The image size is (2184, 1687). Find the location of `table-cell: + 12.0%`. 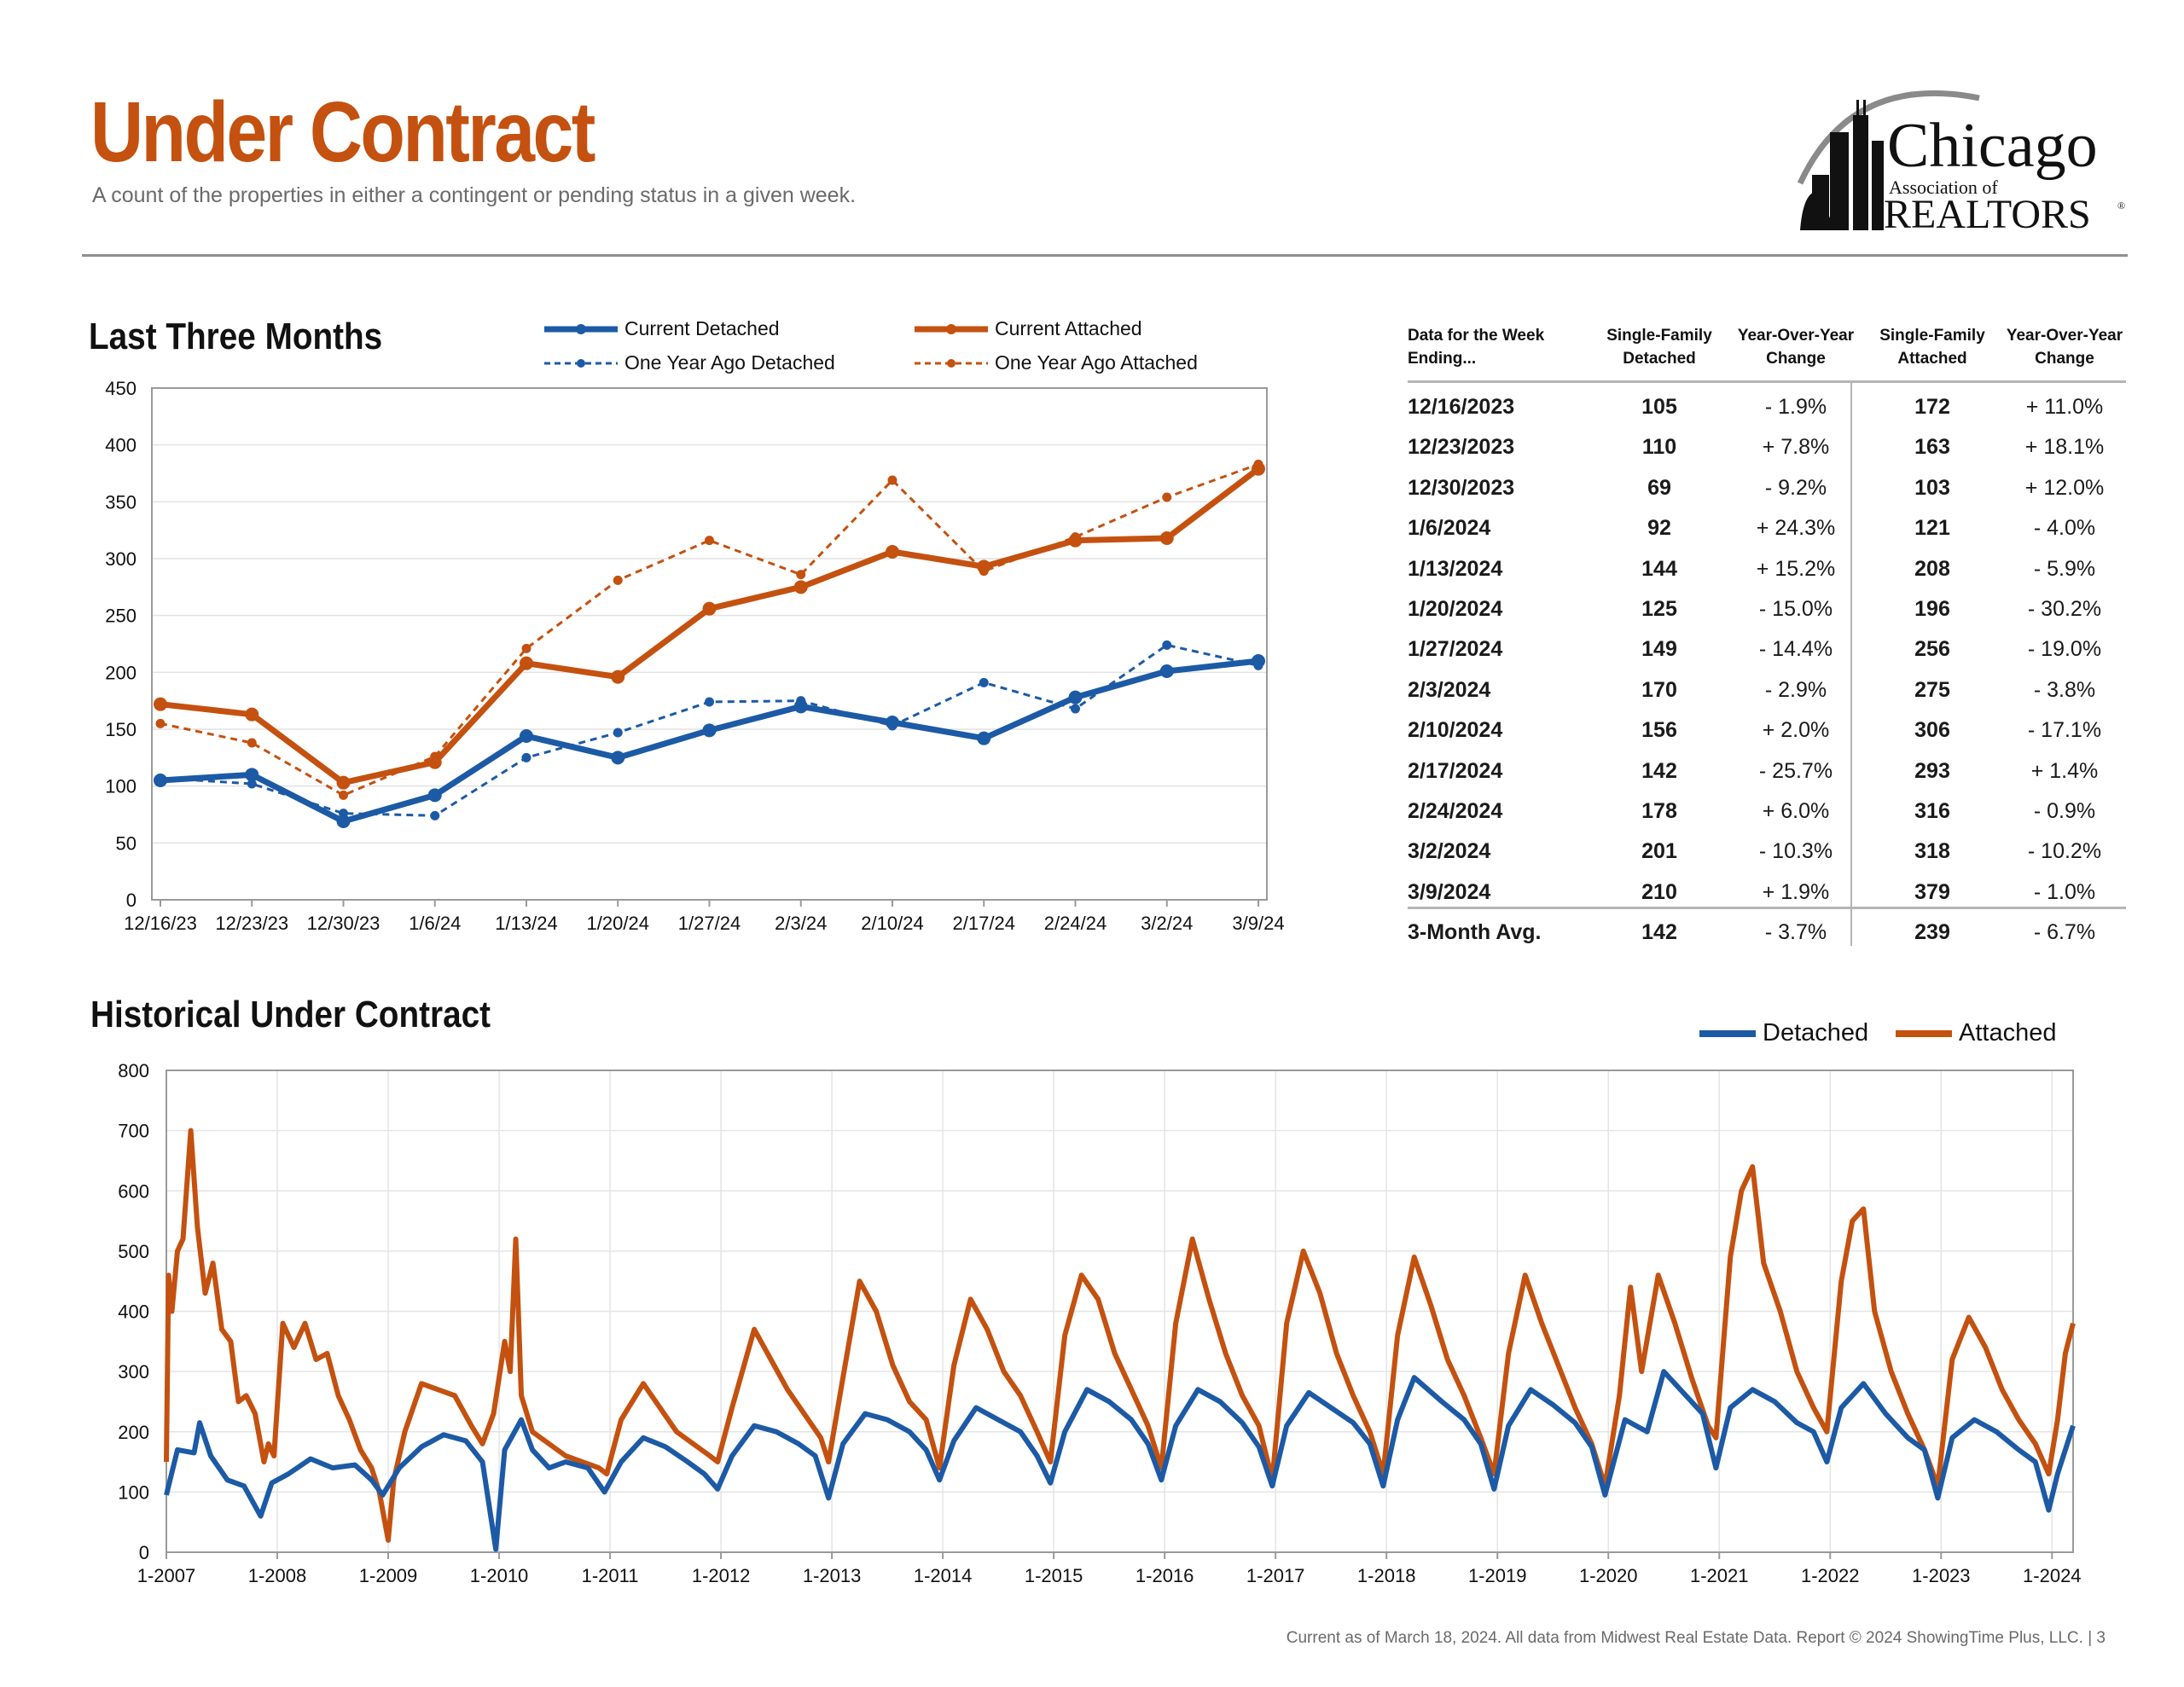

table-cell: + 12.0% is located at coordinates (2064, 488).